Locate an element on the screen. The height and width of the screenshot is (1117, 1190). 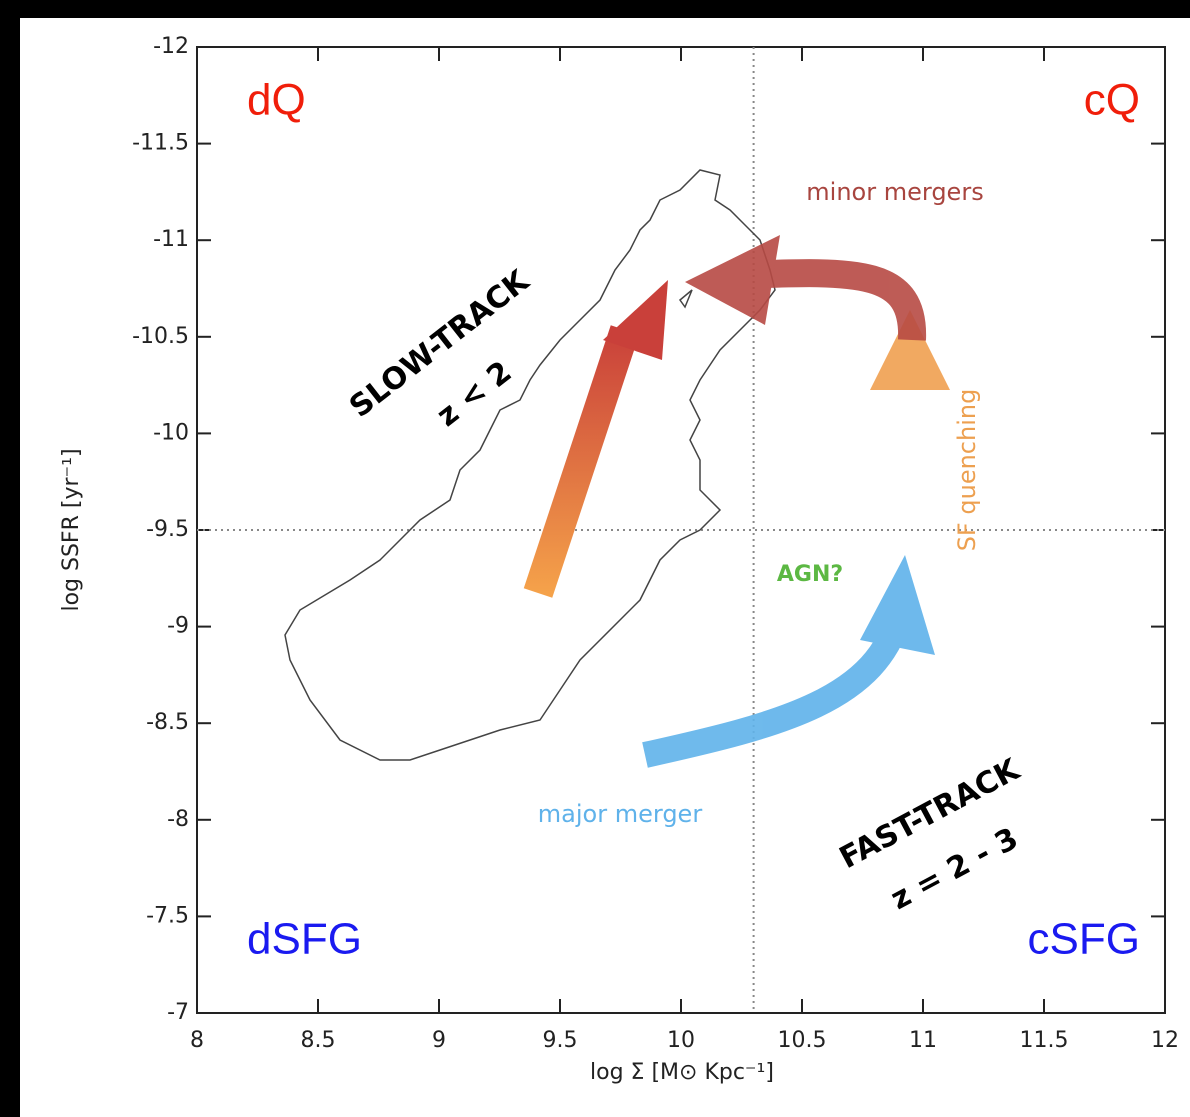
x-tick-label: 10 is located at coordinates (681, 1040).